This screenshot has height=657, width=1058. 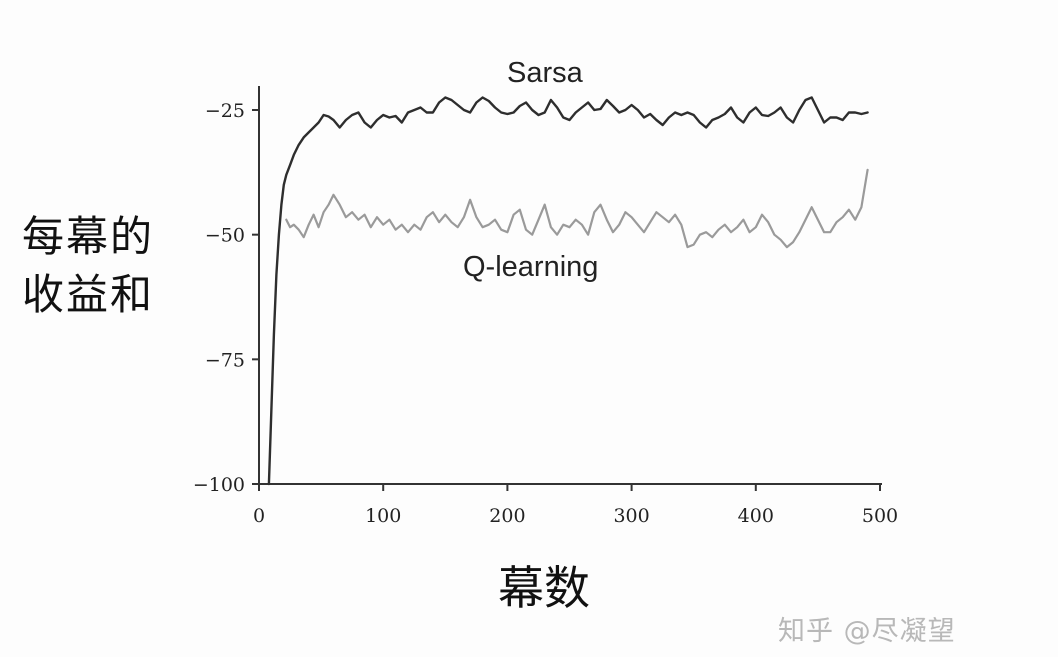 What do you see at coordinates (219, 485) in the screenshot?
I see `y-tick-label: −100` at bounding box center [219, 485].